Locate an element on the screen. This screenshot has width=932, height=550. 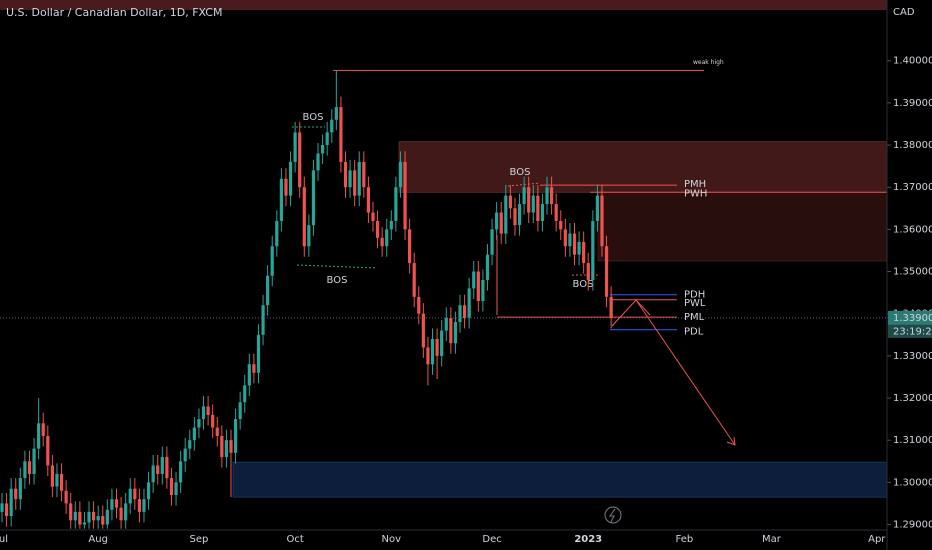
level-label: PWL is located at coordinates (695, 303).